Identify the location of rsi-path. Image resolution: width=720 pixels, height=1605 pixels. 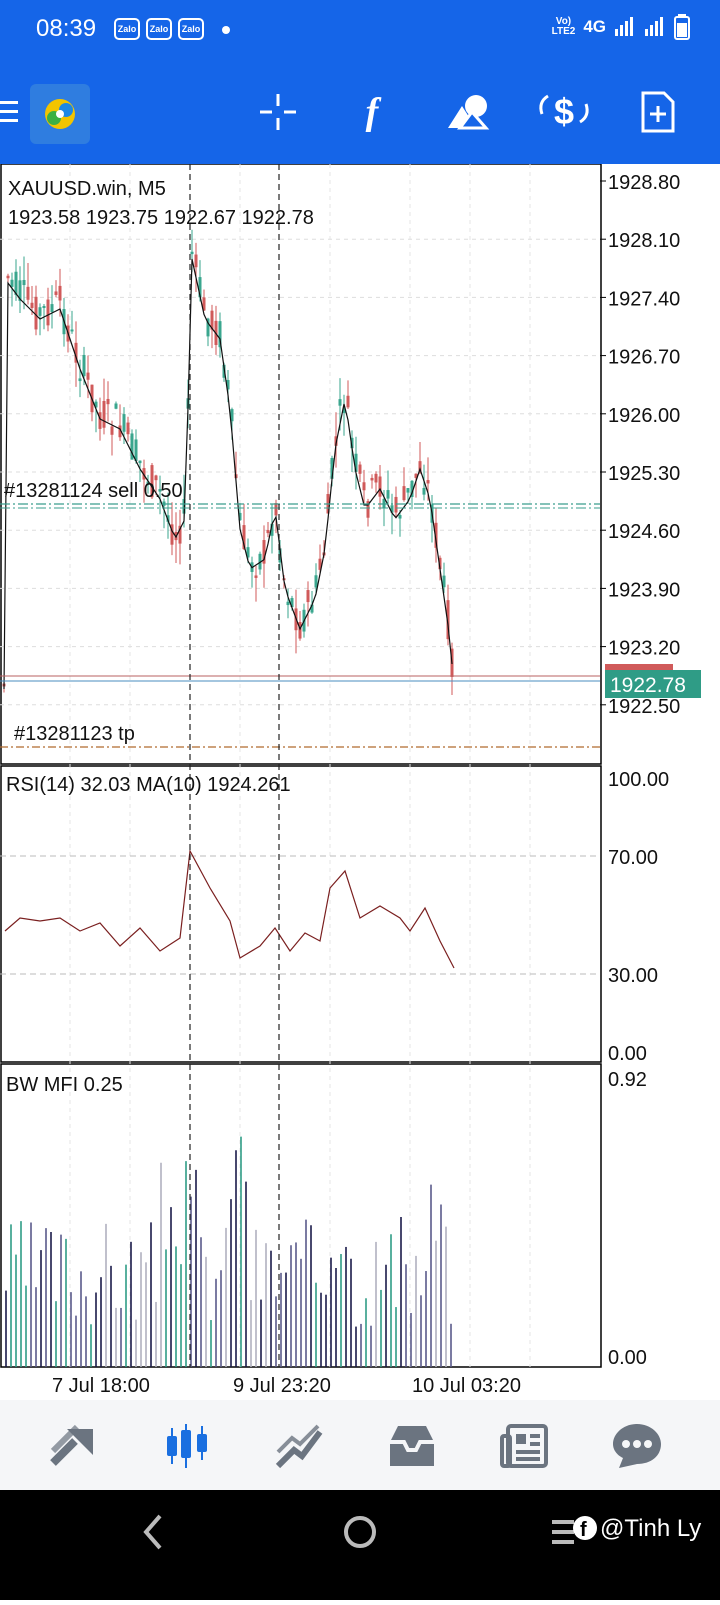
(229, 909).